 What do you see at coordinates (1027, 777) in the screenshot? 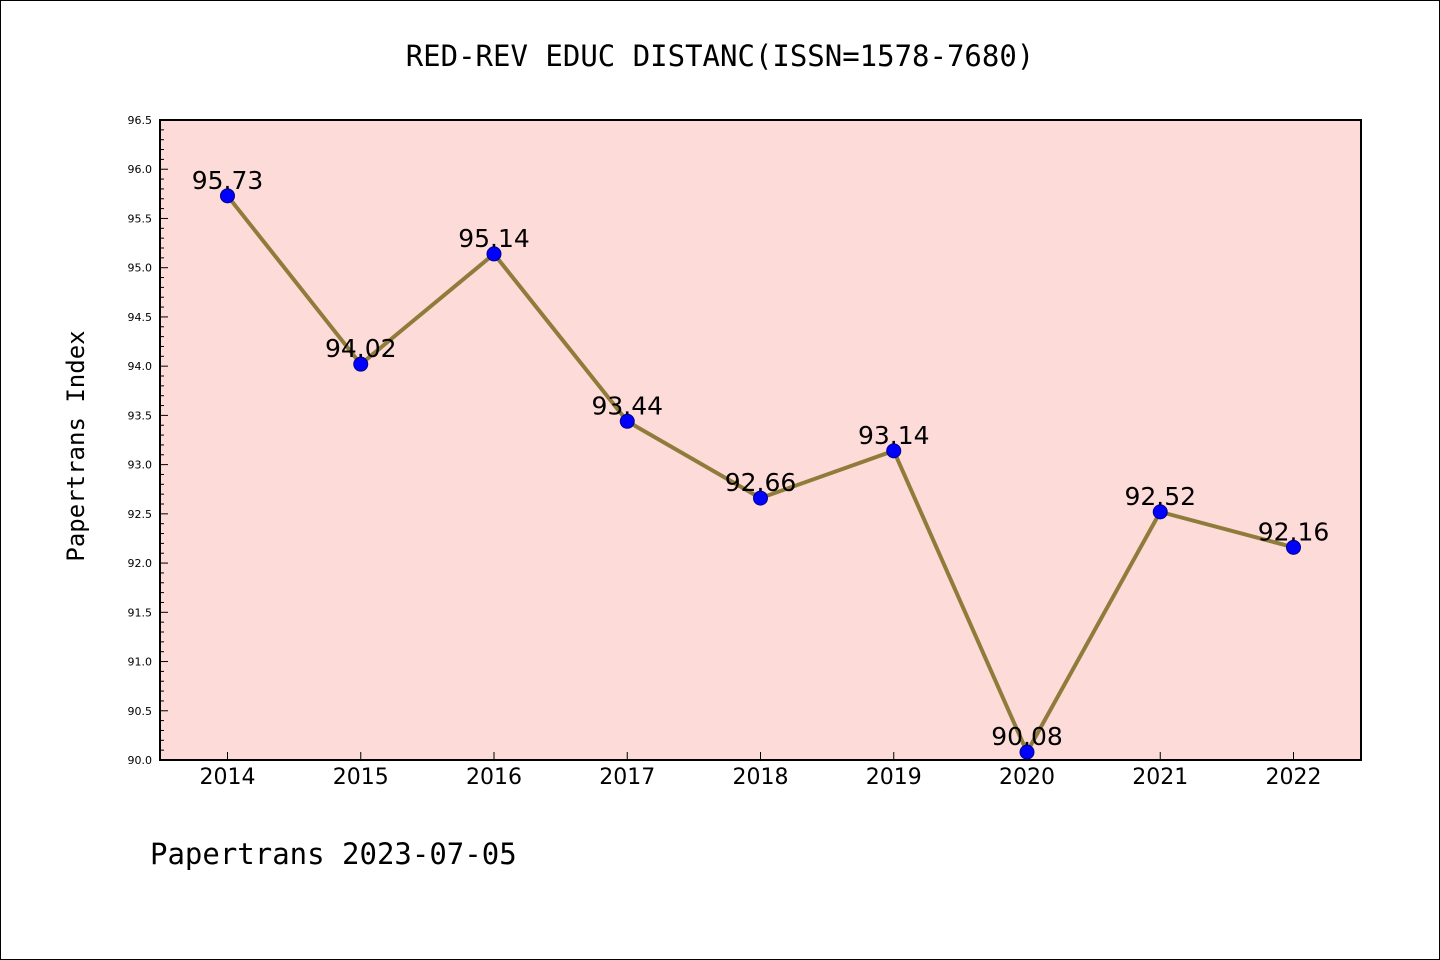
I see `x-tick-label: 2020` at bounding box center [1027, 777].